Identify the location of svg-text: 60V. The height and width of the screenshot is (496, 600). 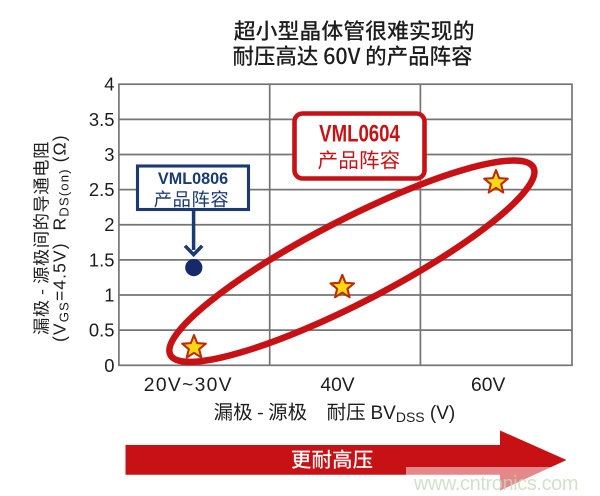
(488, 385).